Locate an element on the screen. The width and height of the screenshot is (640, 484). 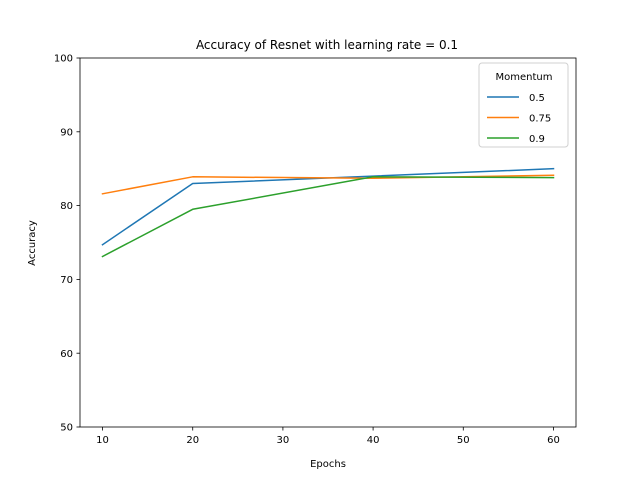
y-tick-label: 60 is located at coordinates (66, 354).